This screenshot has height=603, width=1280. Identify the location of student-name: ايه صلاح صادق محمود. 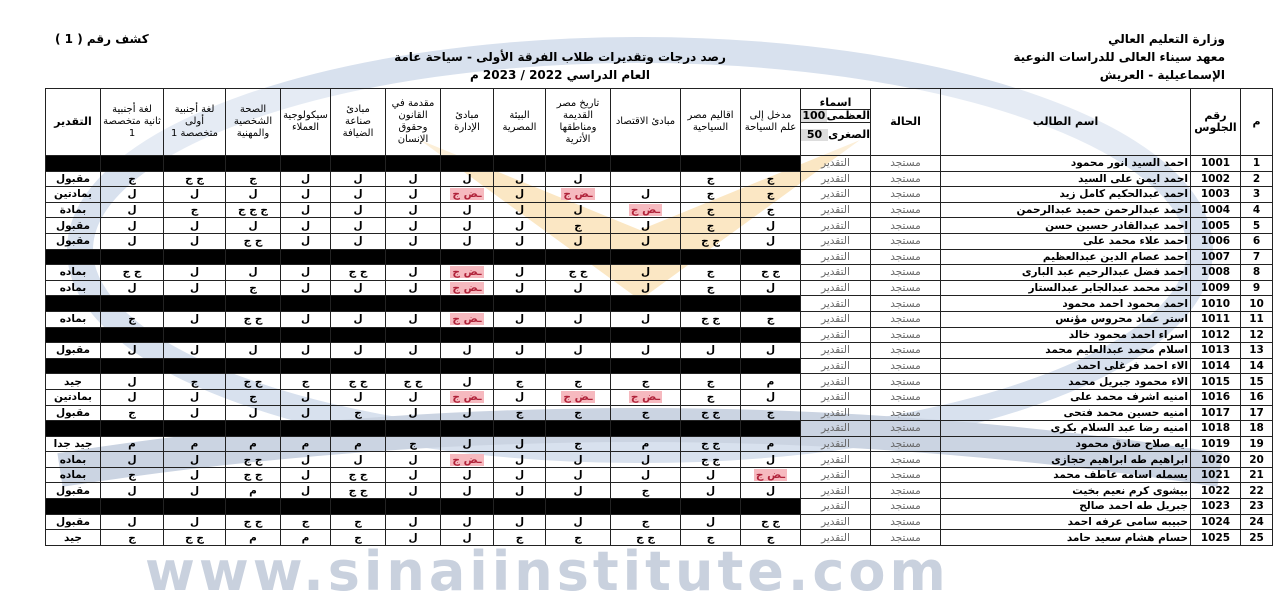
(1065, 444).